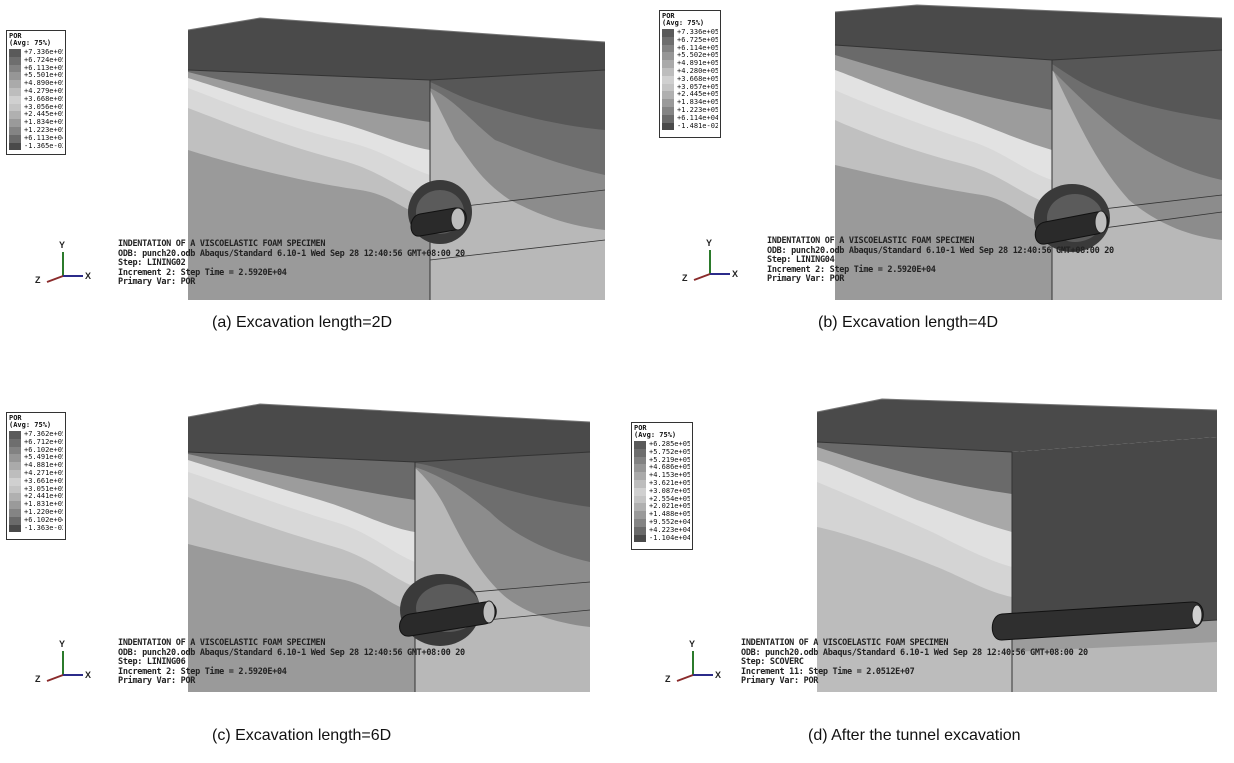  What do you see at coordinates (662, 483) in the screenshot?
I see `legend-entry: +3.621e+05` at bounding box center [662, 483].